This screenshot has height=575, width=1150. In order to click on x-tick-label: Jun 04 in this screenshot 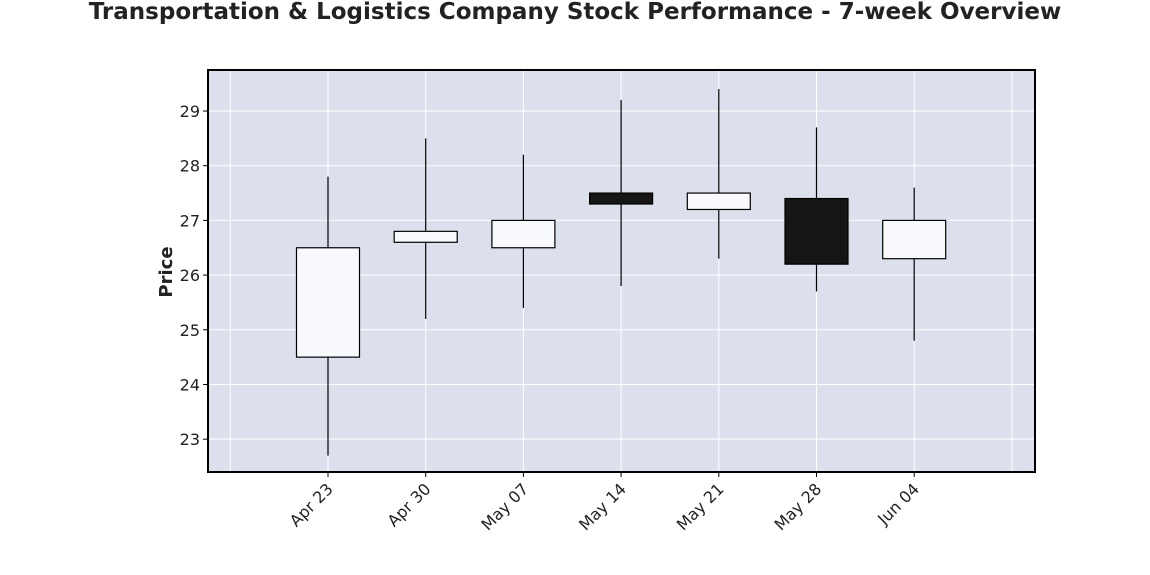, I will do `click(898, 504)`.